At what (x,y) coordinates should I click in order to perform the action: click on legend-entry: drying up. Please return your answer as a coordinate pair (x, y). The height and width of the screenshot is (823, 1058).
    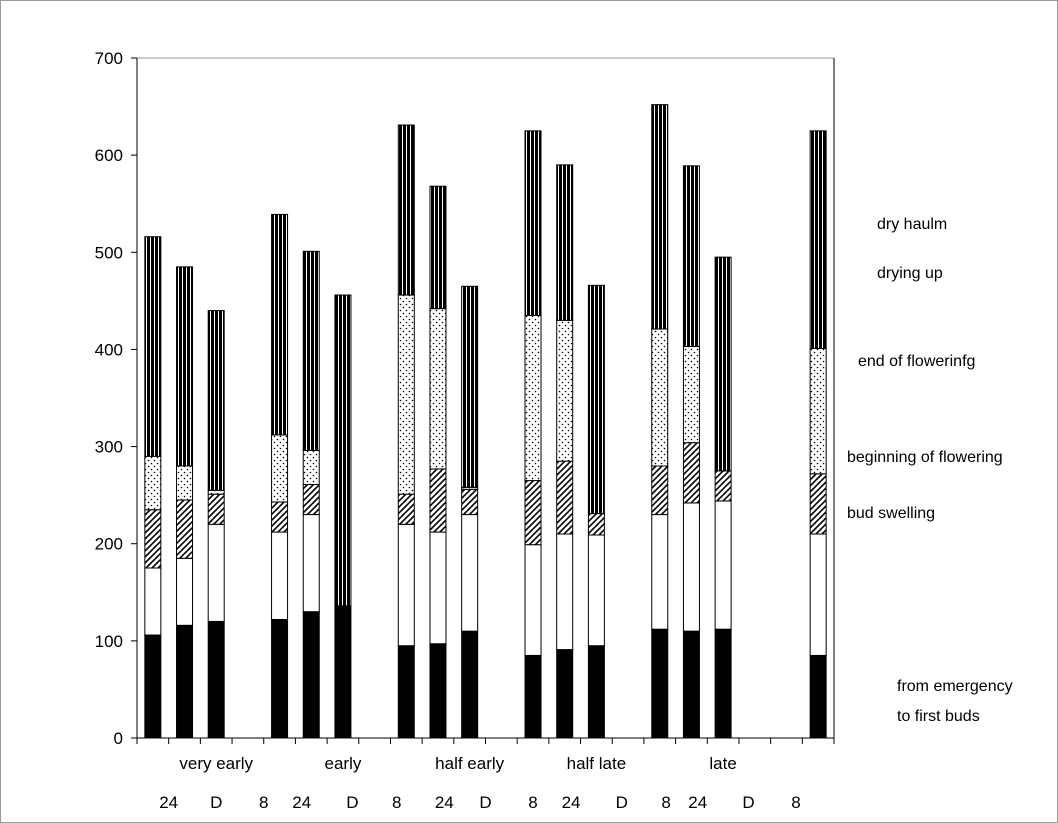
    Looking at the image, I should click on (910, 273).